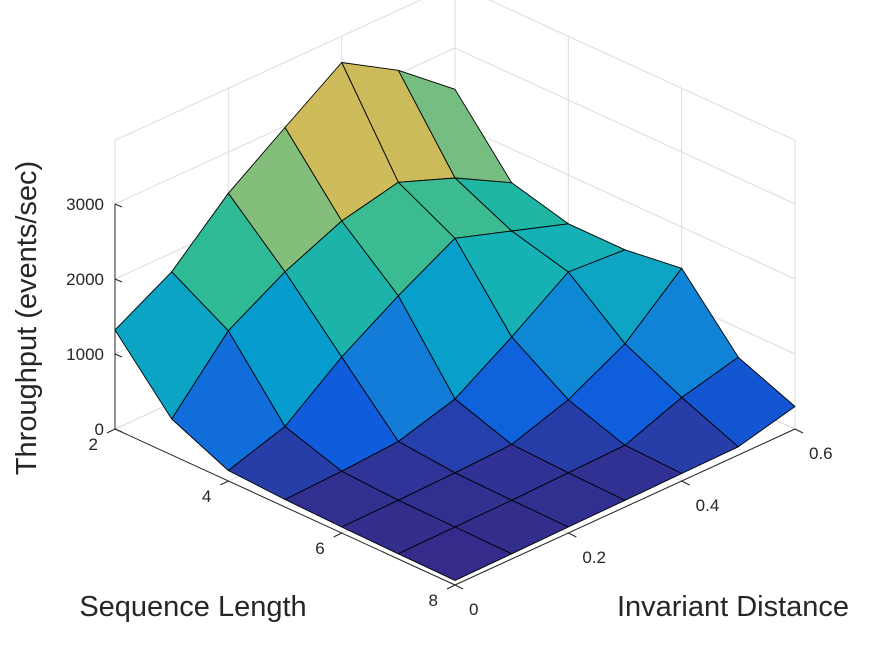 This screenshot has width=875, height=656. Describe the element at coordinates (99, 429) in the screenshot. I see `z-tick-label: 0` at that location.